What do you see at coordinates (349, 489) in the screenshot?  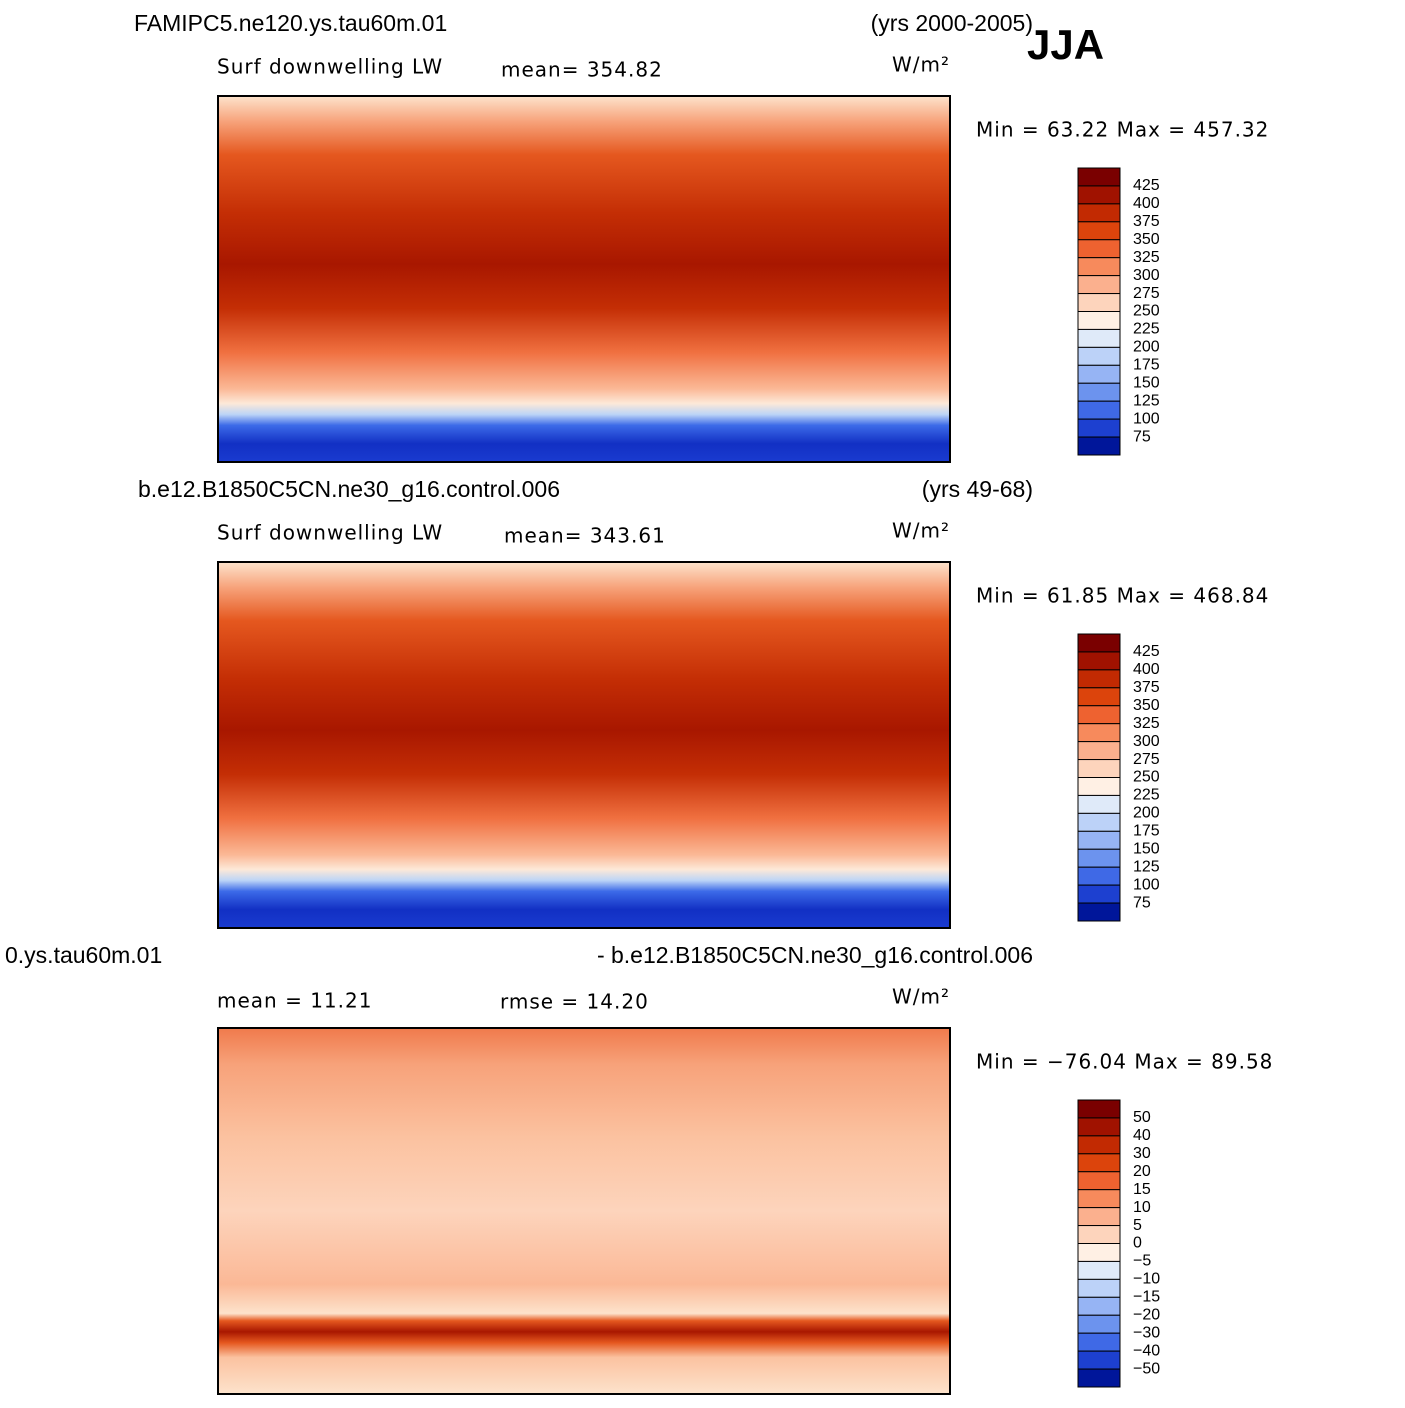 I see `case-title: b.e12.B1850C5CN.ne30_g16.control.006` at bounding box center [349, 489].